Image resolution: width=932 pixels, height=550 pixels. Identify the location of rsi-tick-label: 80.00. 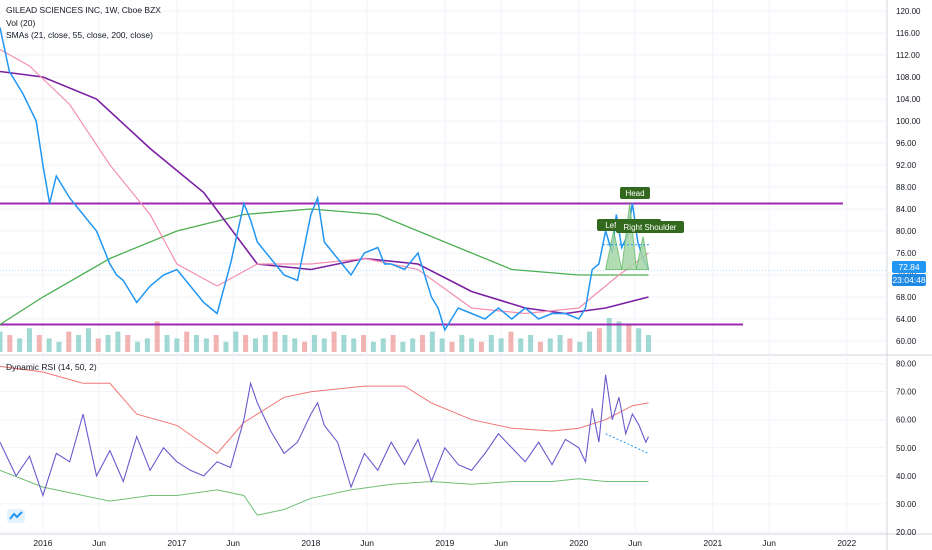
(906, 364).